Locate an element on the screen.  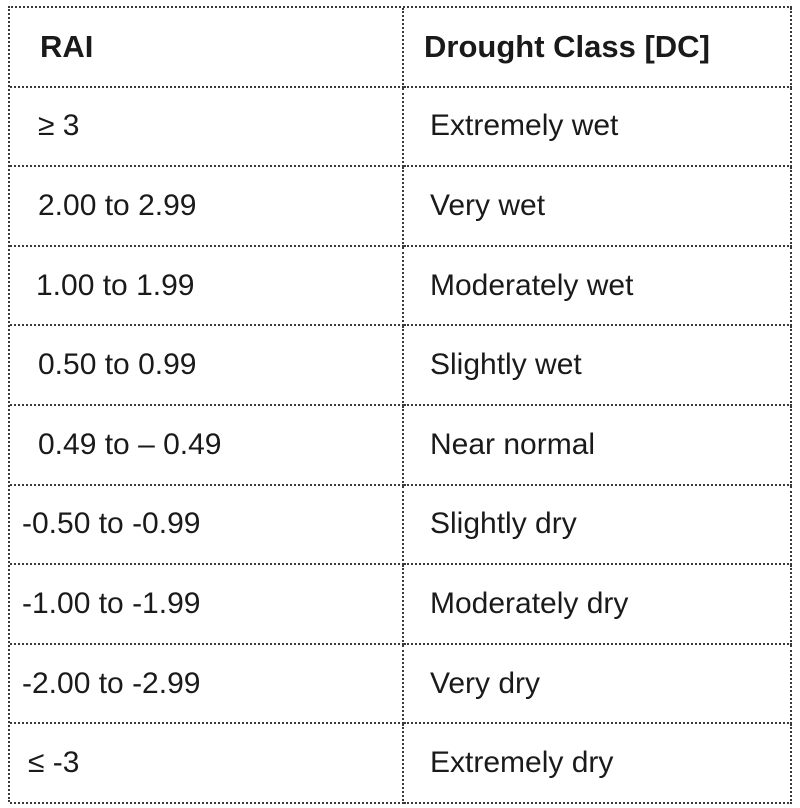
drought-class-cell: Very dry is located at coordinates (598, 684).